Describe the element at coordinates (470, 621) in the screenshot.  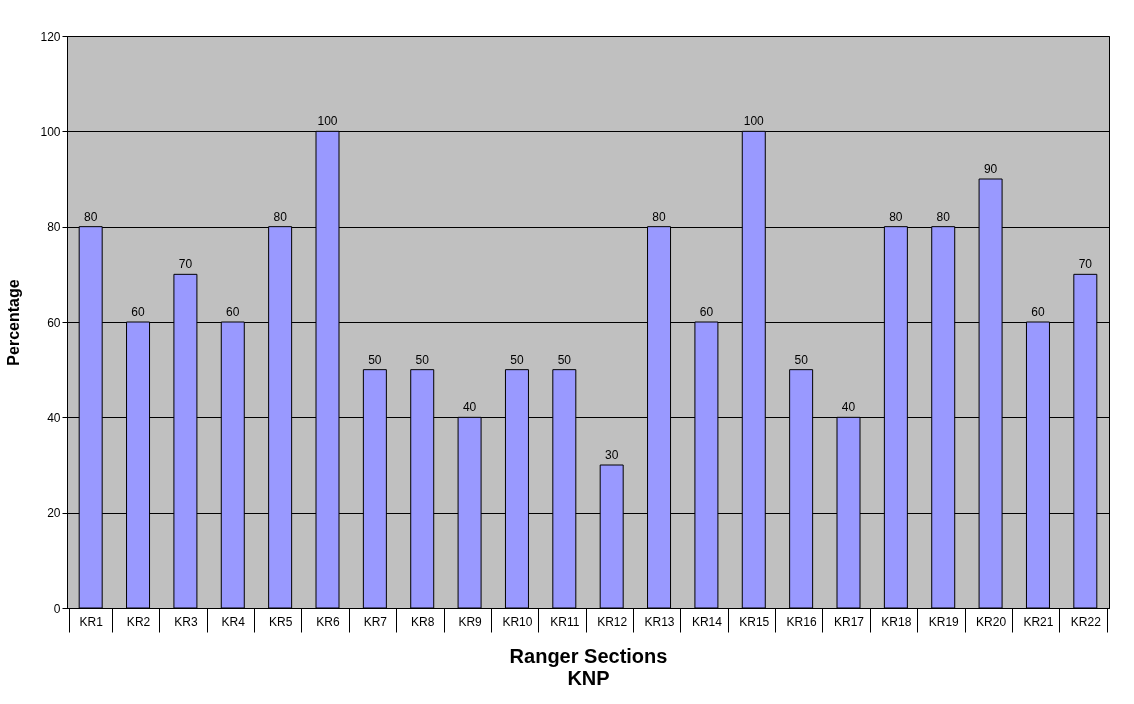
I see `x-tick-label: KR9` at that location.